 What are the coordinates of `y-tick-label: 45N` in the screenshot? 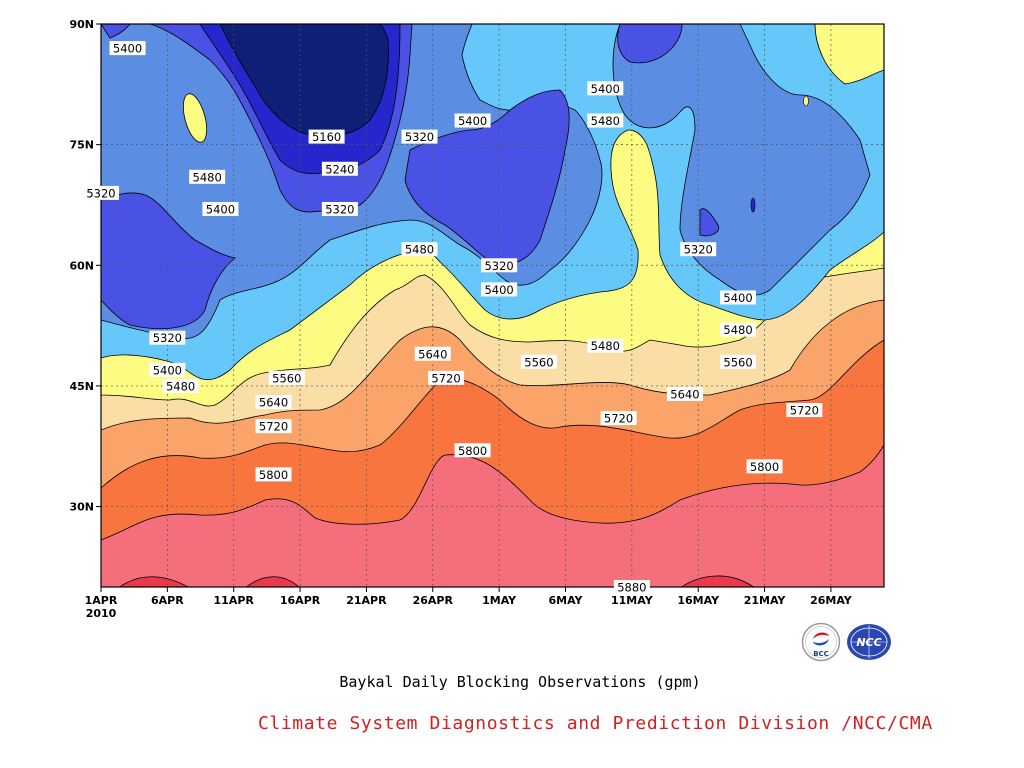 It's located at (81, 386).